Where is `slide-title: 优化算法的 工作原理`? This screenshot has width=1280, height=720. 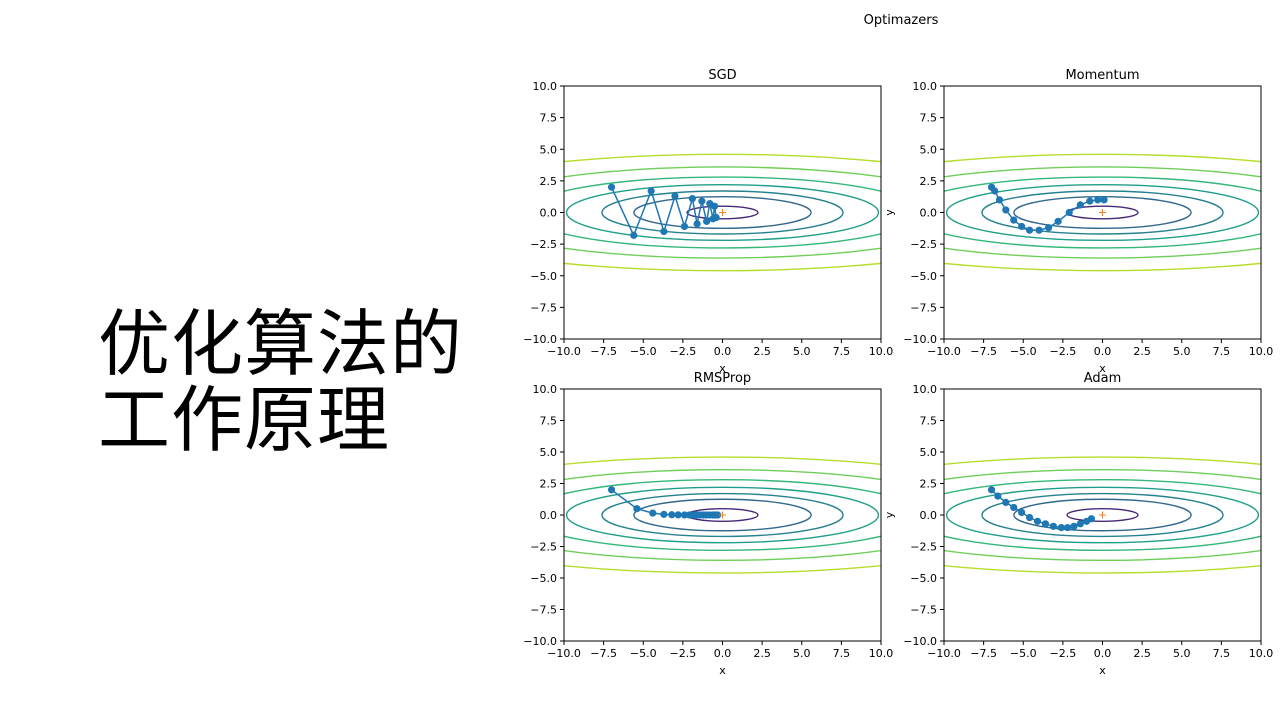
slide-title: 优化算法的 工作原理 is located at coordinates (281, 382).